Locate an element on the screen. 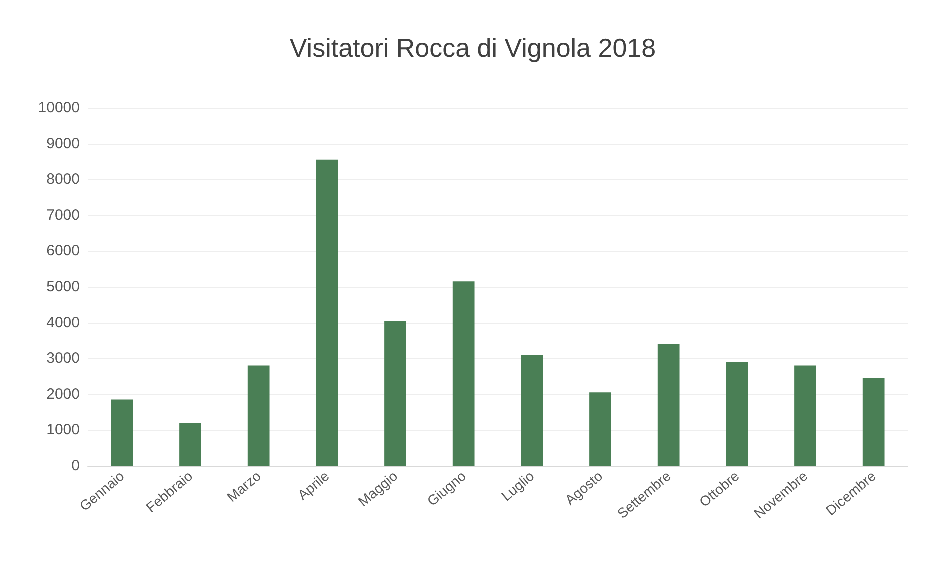 Image resolution: width=946 pixels, height=584 pixels. y-tick-label: 9000 is located at coordinates (63, 143).